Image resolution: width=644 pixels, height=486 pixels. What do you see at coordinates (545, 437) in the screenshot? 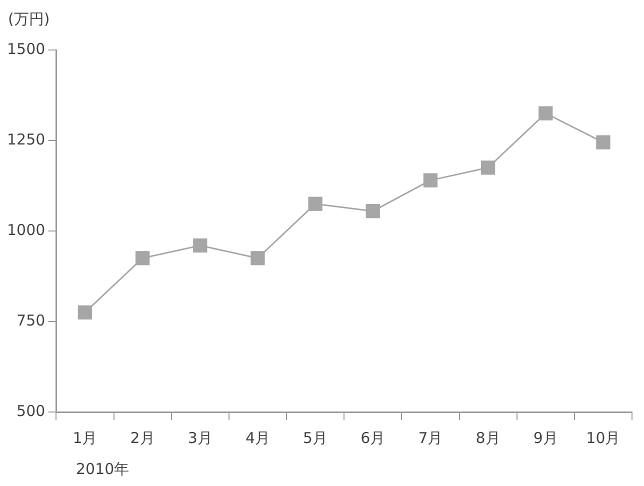
I see `x-tick-label: 9月` at bounding box center [545, 437].